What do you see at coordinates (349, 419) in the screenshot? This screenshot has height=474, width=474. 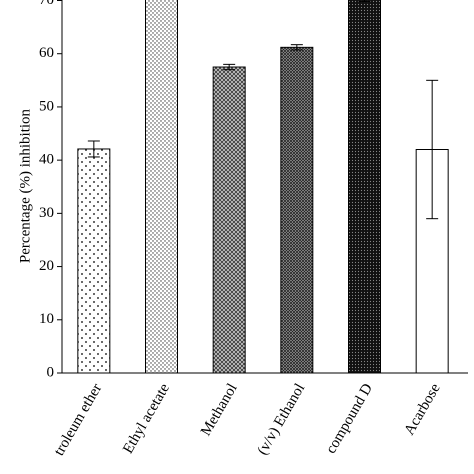 I see `x-tick-label: compound D` at bounding box center [349, 419].